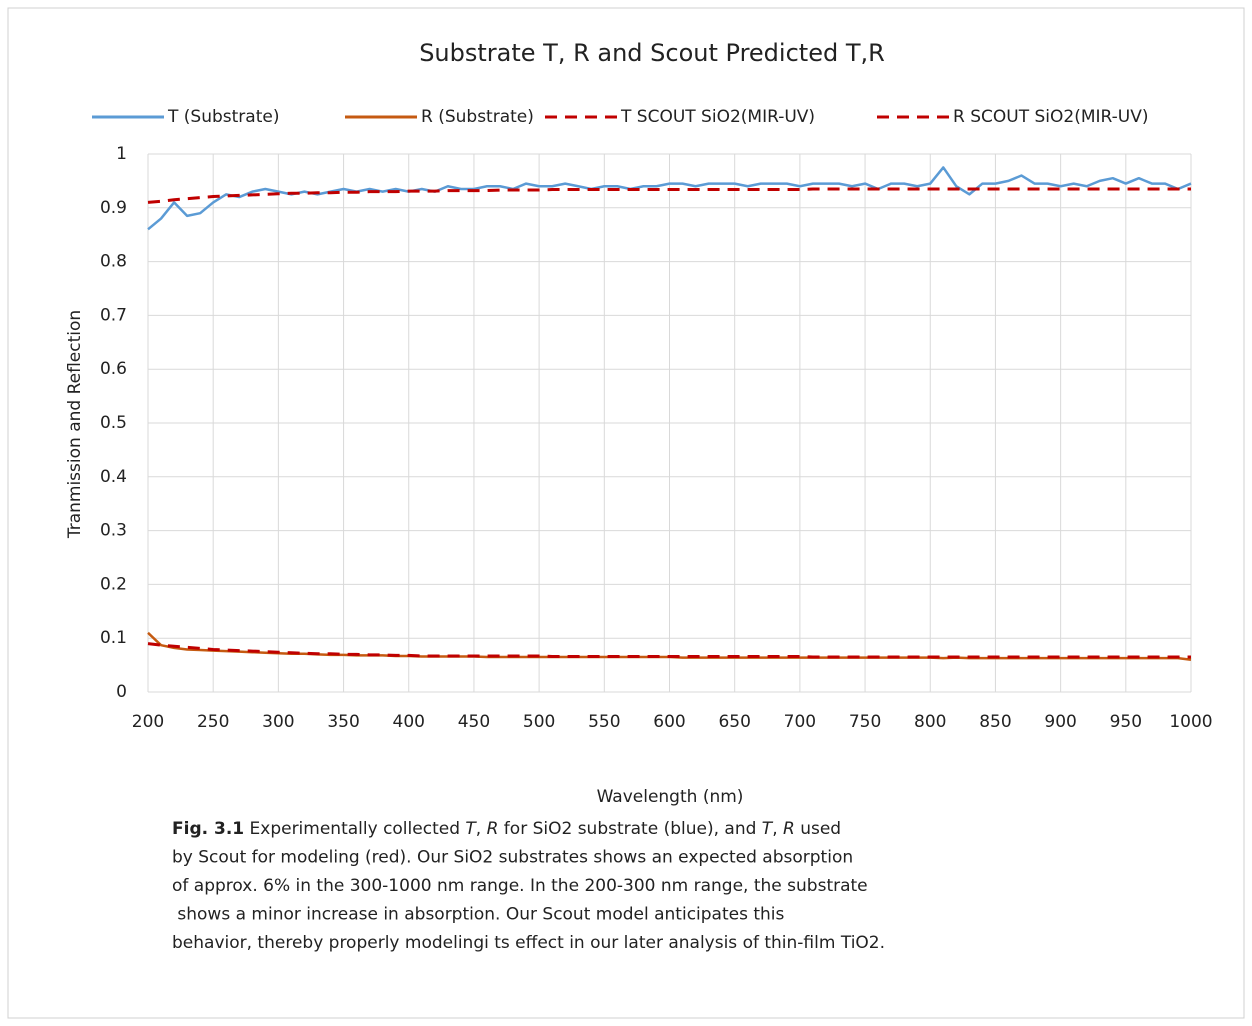 The image size is (1252, 1026). I want to click on x-tick-label: 1000, so click(1190, 722).